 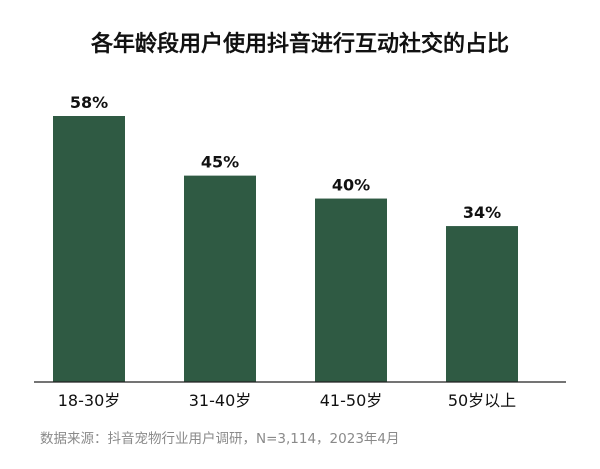 I want to click on x-tick-label-1: 18-30岁, so click(x=89, y=400).